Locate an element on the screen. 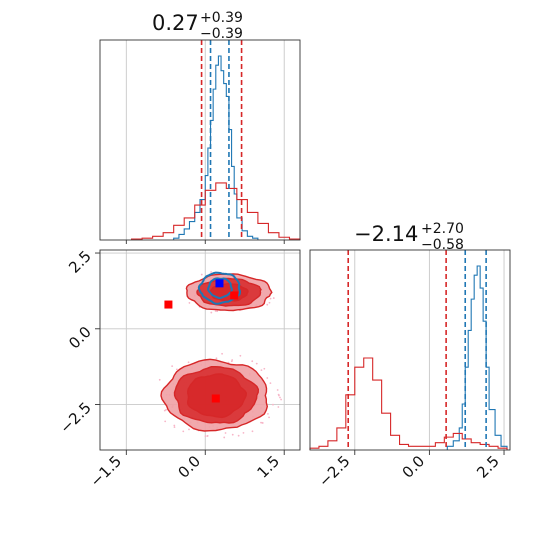  top-left-axes is located at coordinates (200, 140).